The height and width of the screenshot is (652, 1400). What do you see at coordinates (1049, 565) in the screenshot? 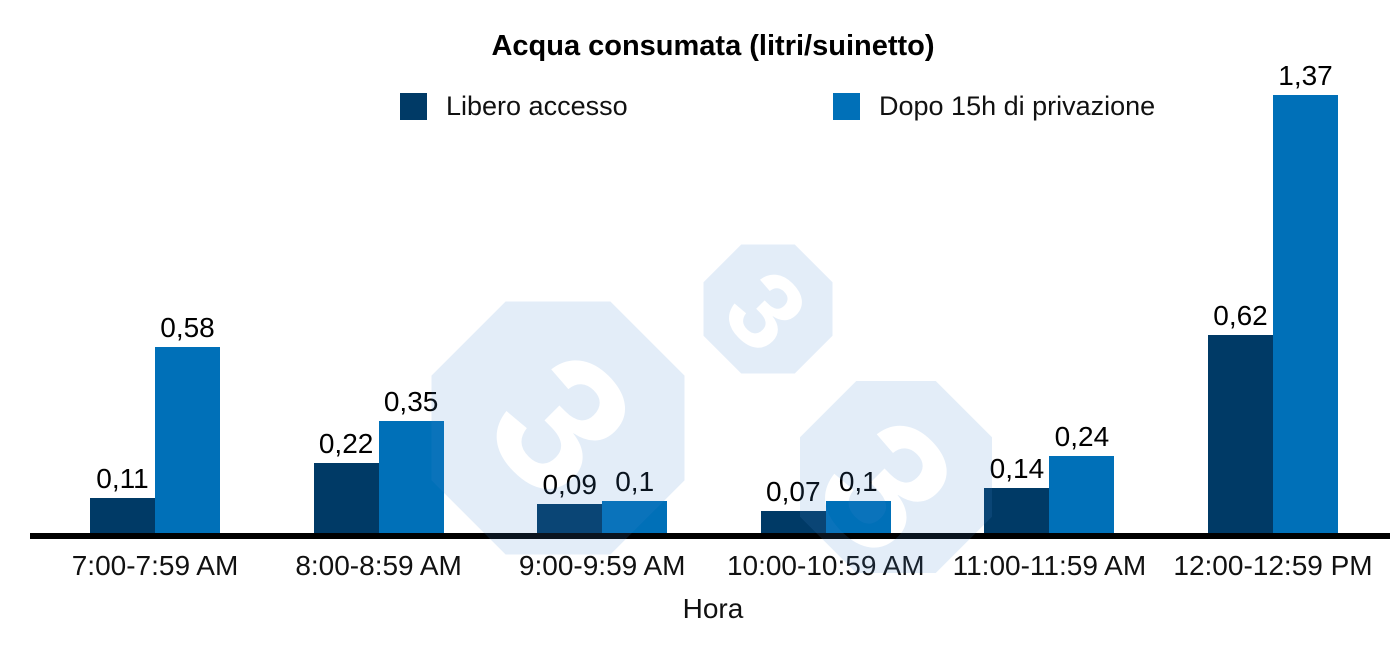
I see `tick-label-group4: 11:00-11:59 AM` at bounding box center [1049, 565].